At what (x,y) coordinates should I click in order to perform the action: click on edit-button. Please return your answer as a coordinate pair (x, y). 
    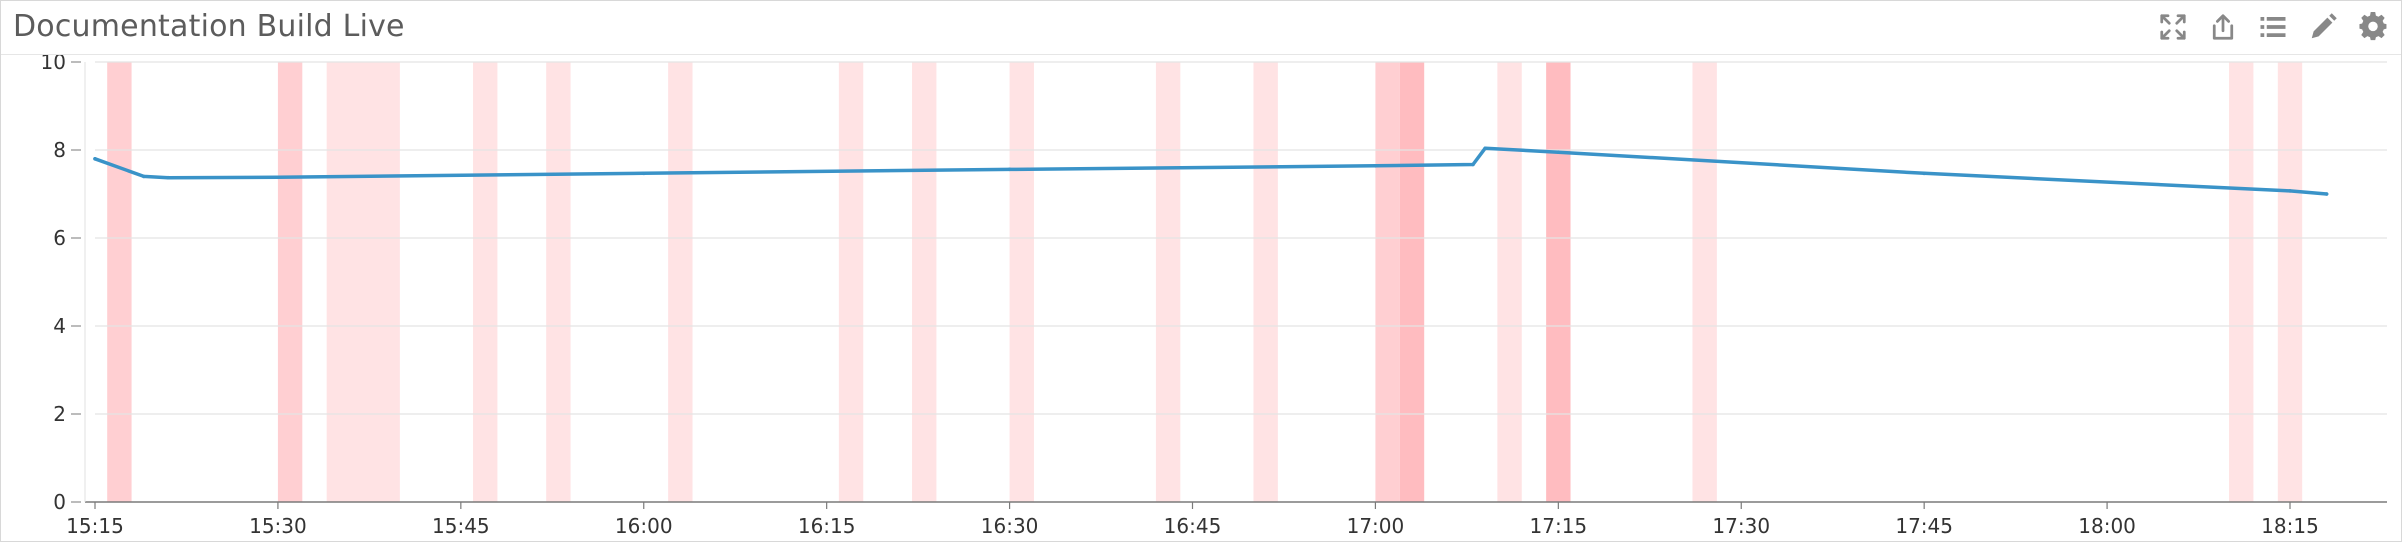
    Looking at the image, I should click on (2323, 27).